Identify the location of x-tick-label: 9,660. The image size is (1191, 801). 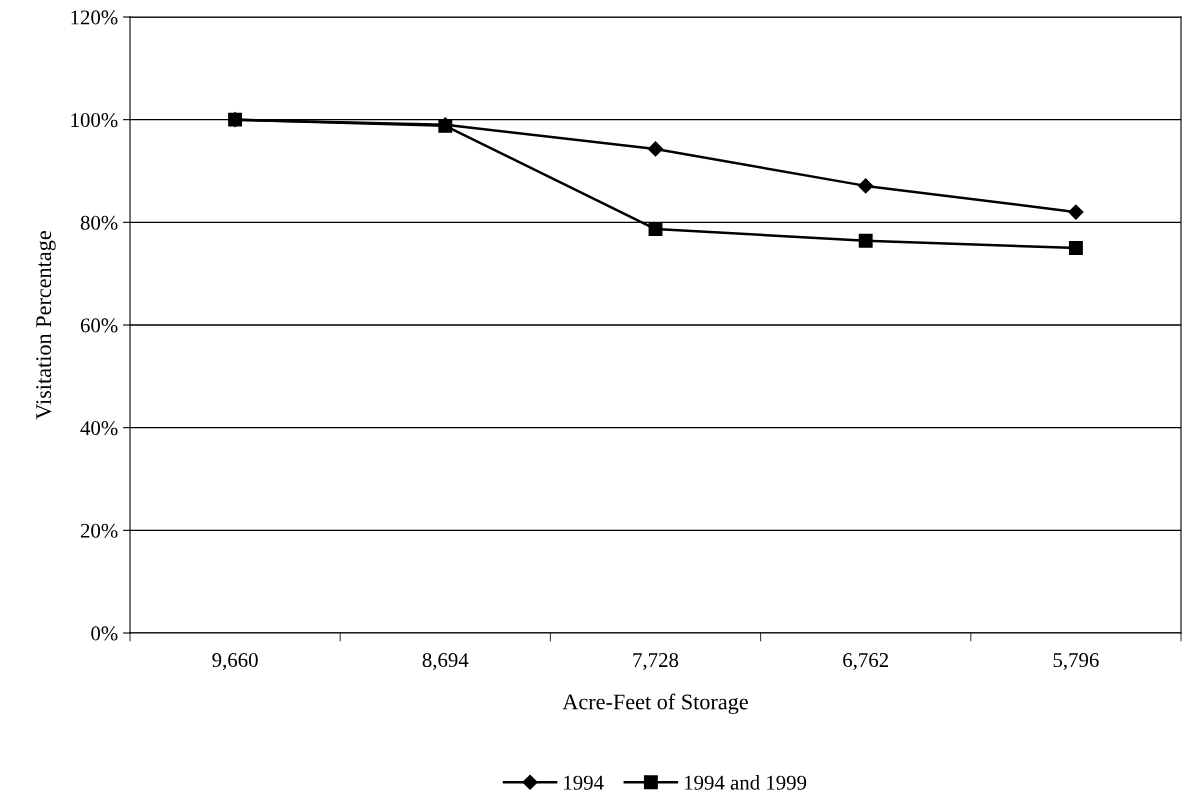
(235, 662).